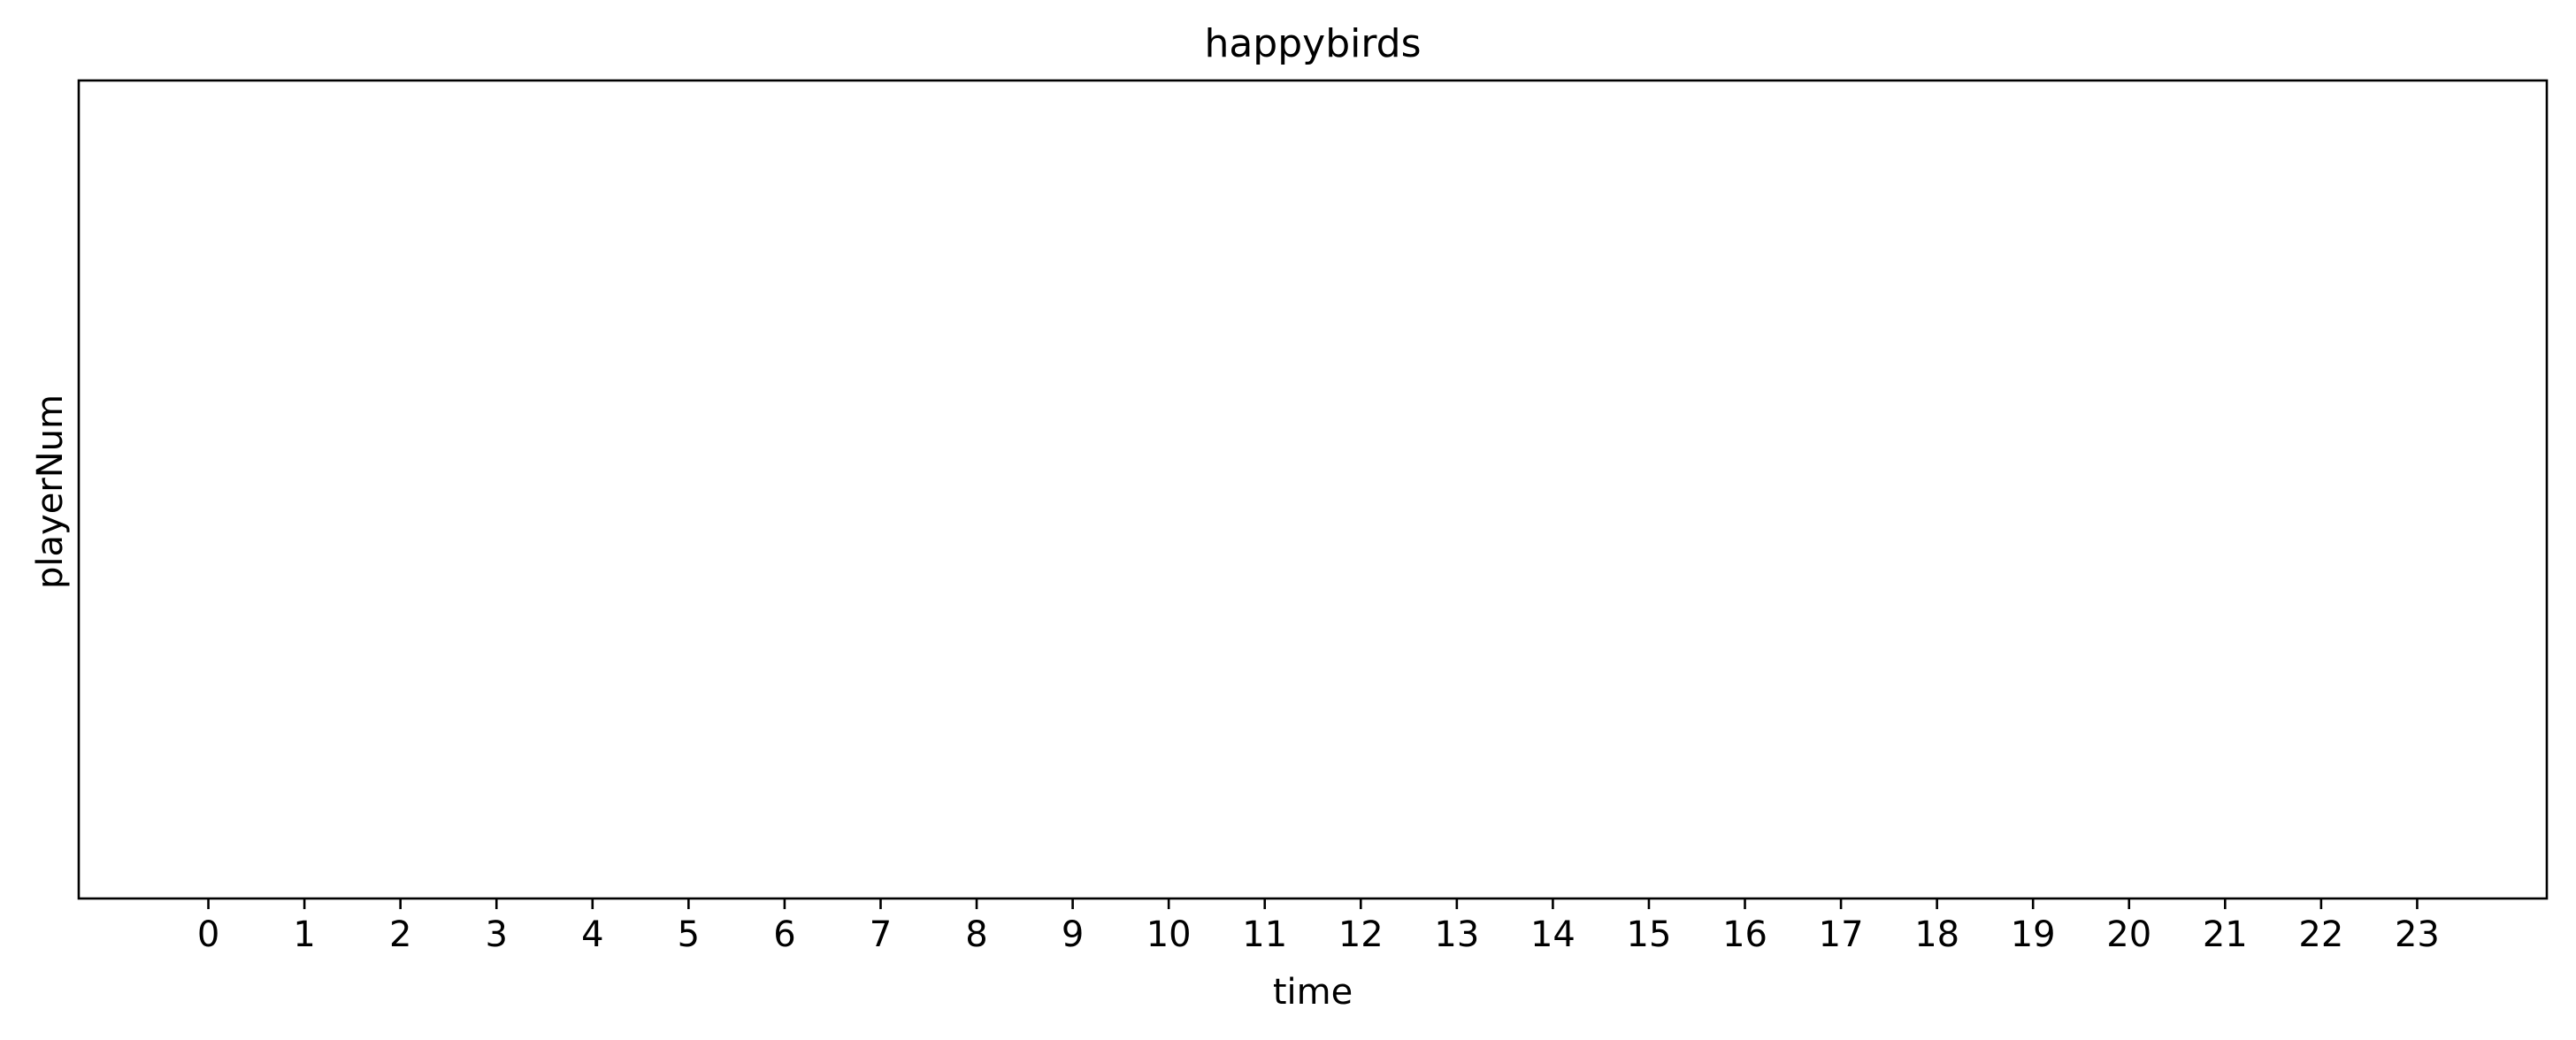 This screenshot has height=1040, width=2576. What do you see at coordinates (1456, 934) in the screenshot?
I see `x-tick-label: 13` at bounding box center [1456, 934].